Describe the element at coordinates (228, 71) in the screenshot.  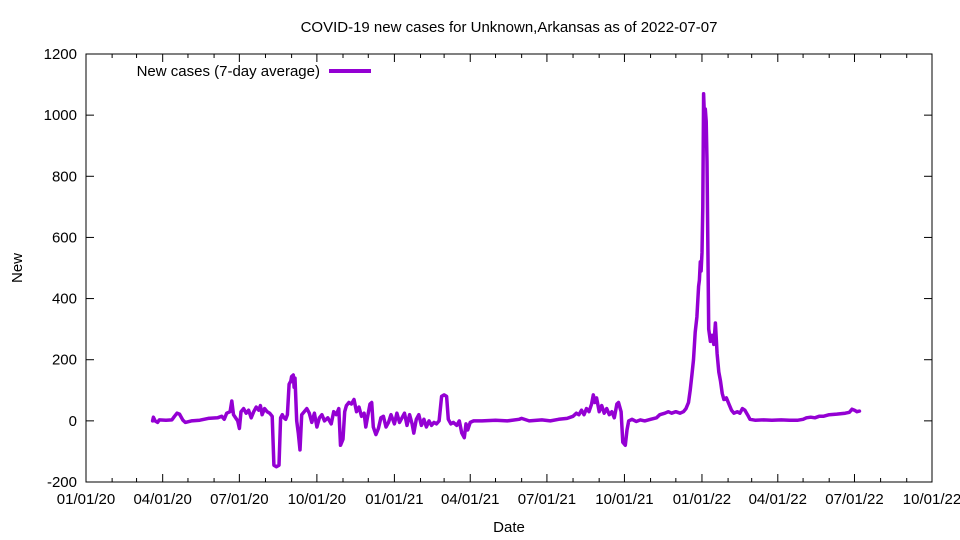
I see `legend-label: New cases (7-day average)` at that location.